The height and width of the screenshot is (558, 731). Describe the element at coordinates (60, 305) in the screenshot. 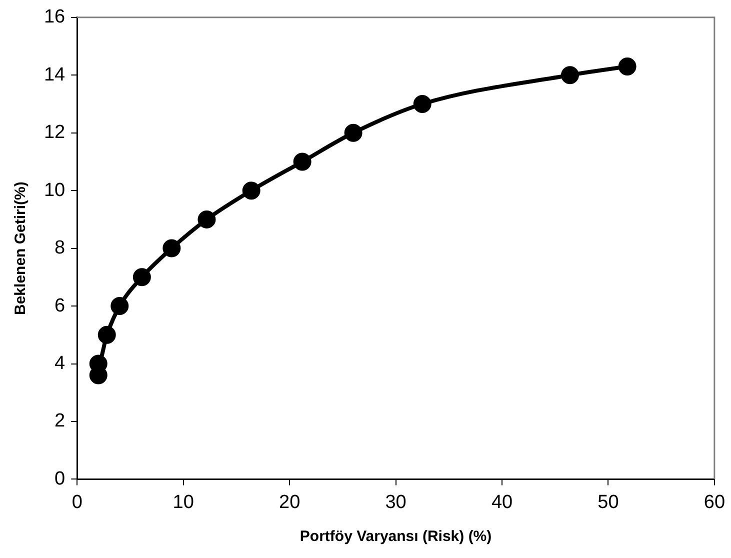

I see `y-tick-label: 6` at that location.